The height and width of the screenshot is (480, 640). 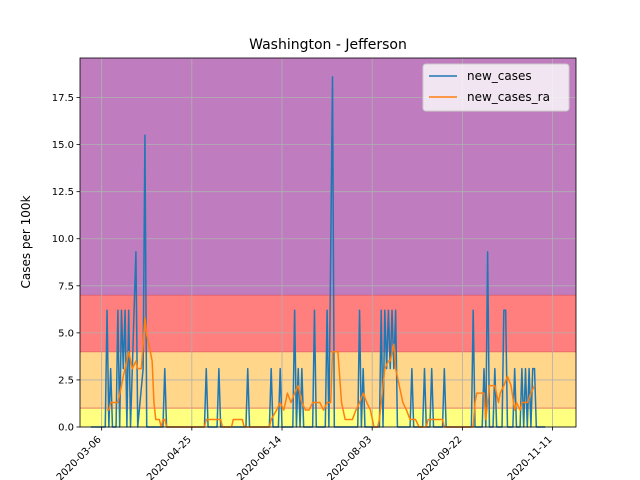 What do you see at coordinates (259, 457) in the screenshot?
I see `x-tick-label: 2020-06-14` at bounding box center [259, 457].